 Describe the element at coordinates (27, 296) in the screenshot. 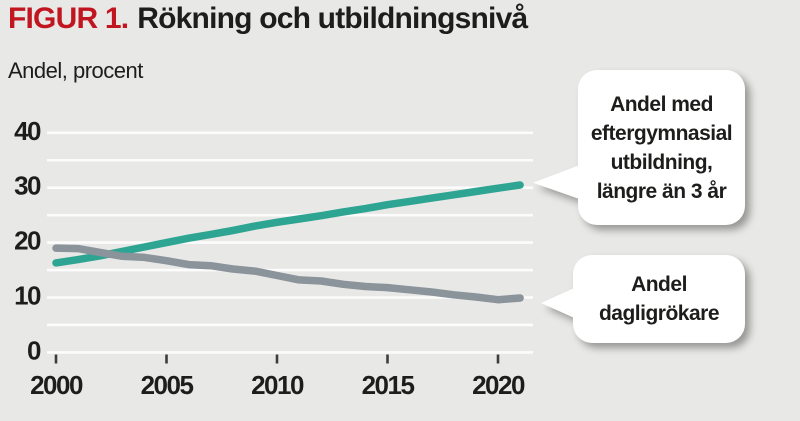

I see `y-axis-tick-label: 10` at that location.